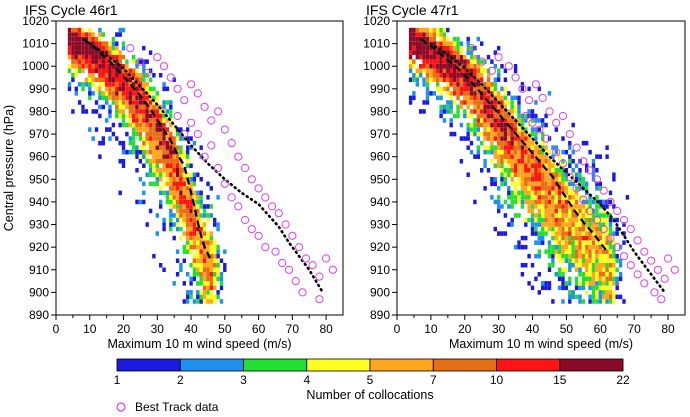  What do you see at coordinates (39, 179) in the screenshot?
I see `y-tick-label: 950` at bounding box center [39, 179].